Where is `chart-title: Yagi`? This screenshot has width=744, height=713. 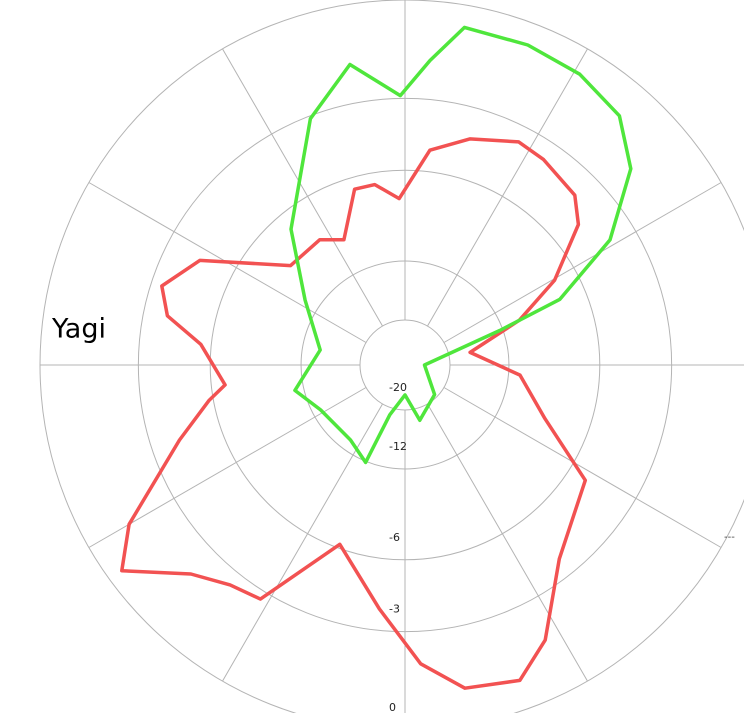
chart-title: Yagi is located at coordinates (78, 329).